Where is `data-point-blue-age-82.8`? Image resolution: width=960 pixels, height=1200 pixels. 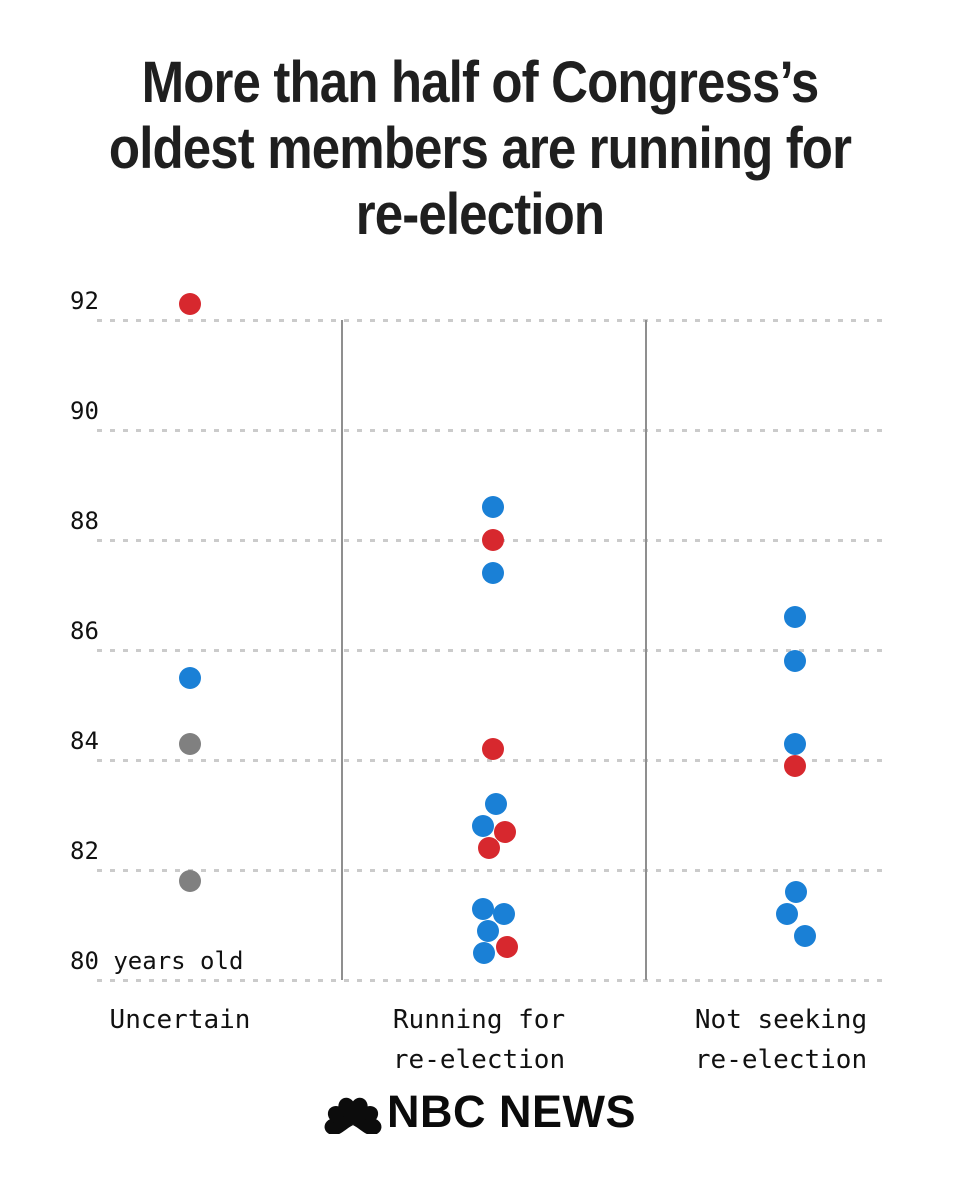 data-point-blue-age-82.8 is located at coordinates (483, 826).